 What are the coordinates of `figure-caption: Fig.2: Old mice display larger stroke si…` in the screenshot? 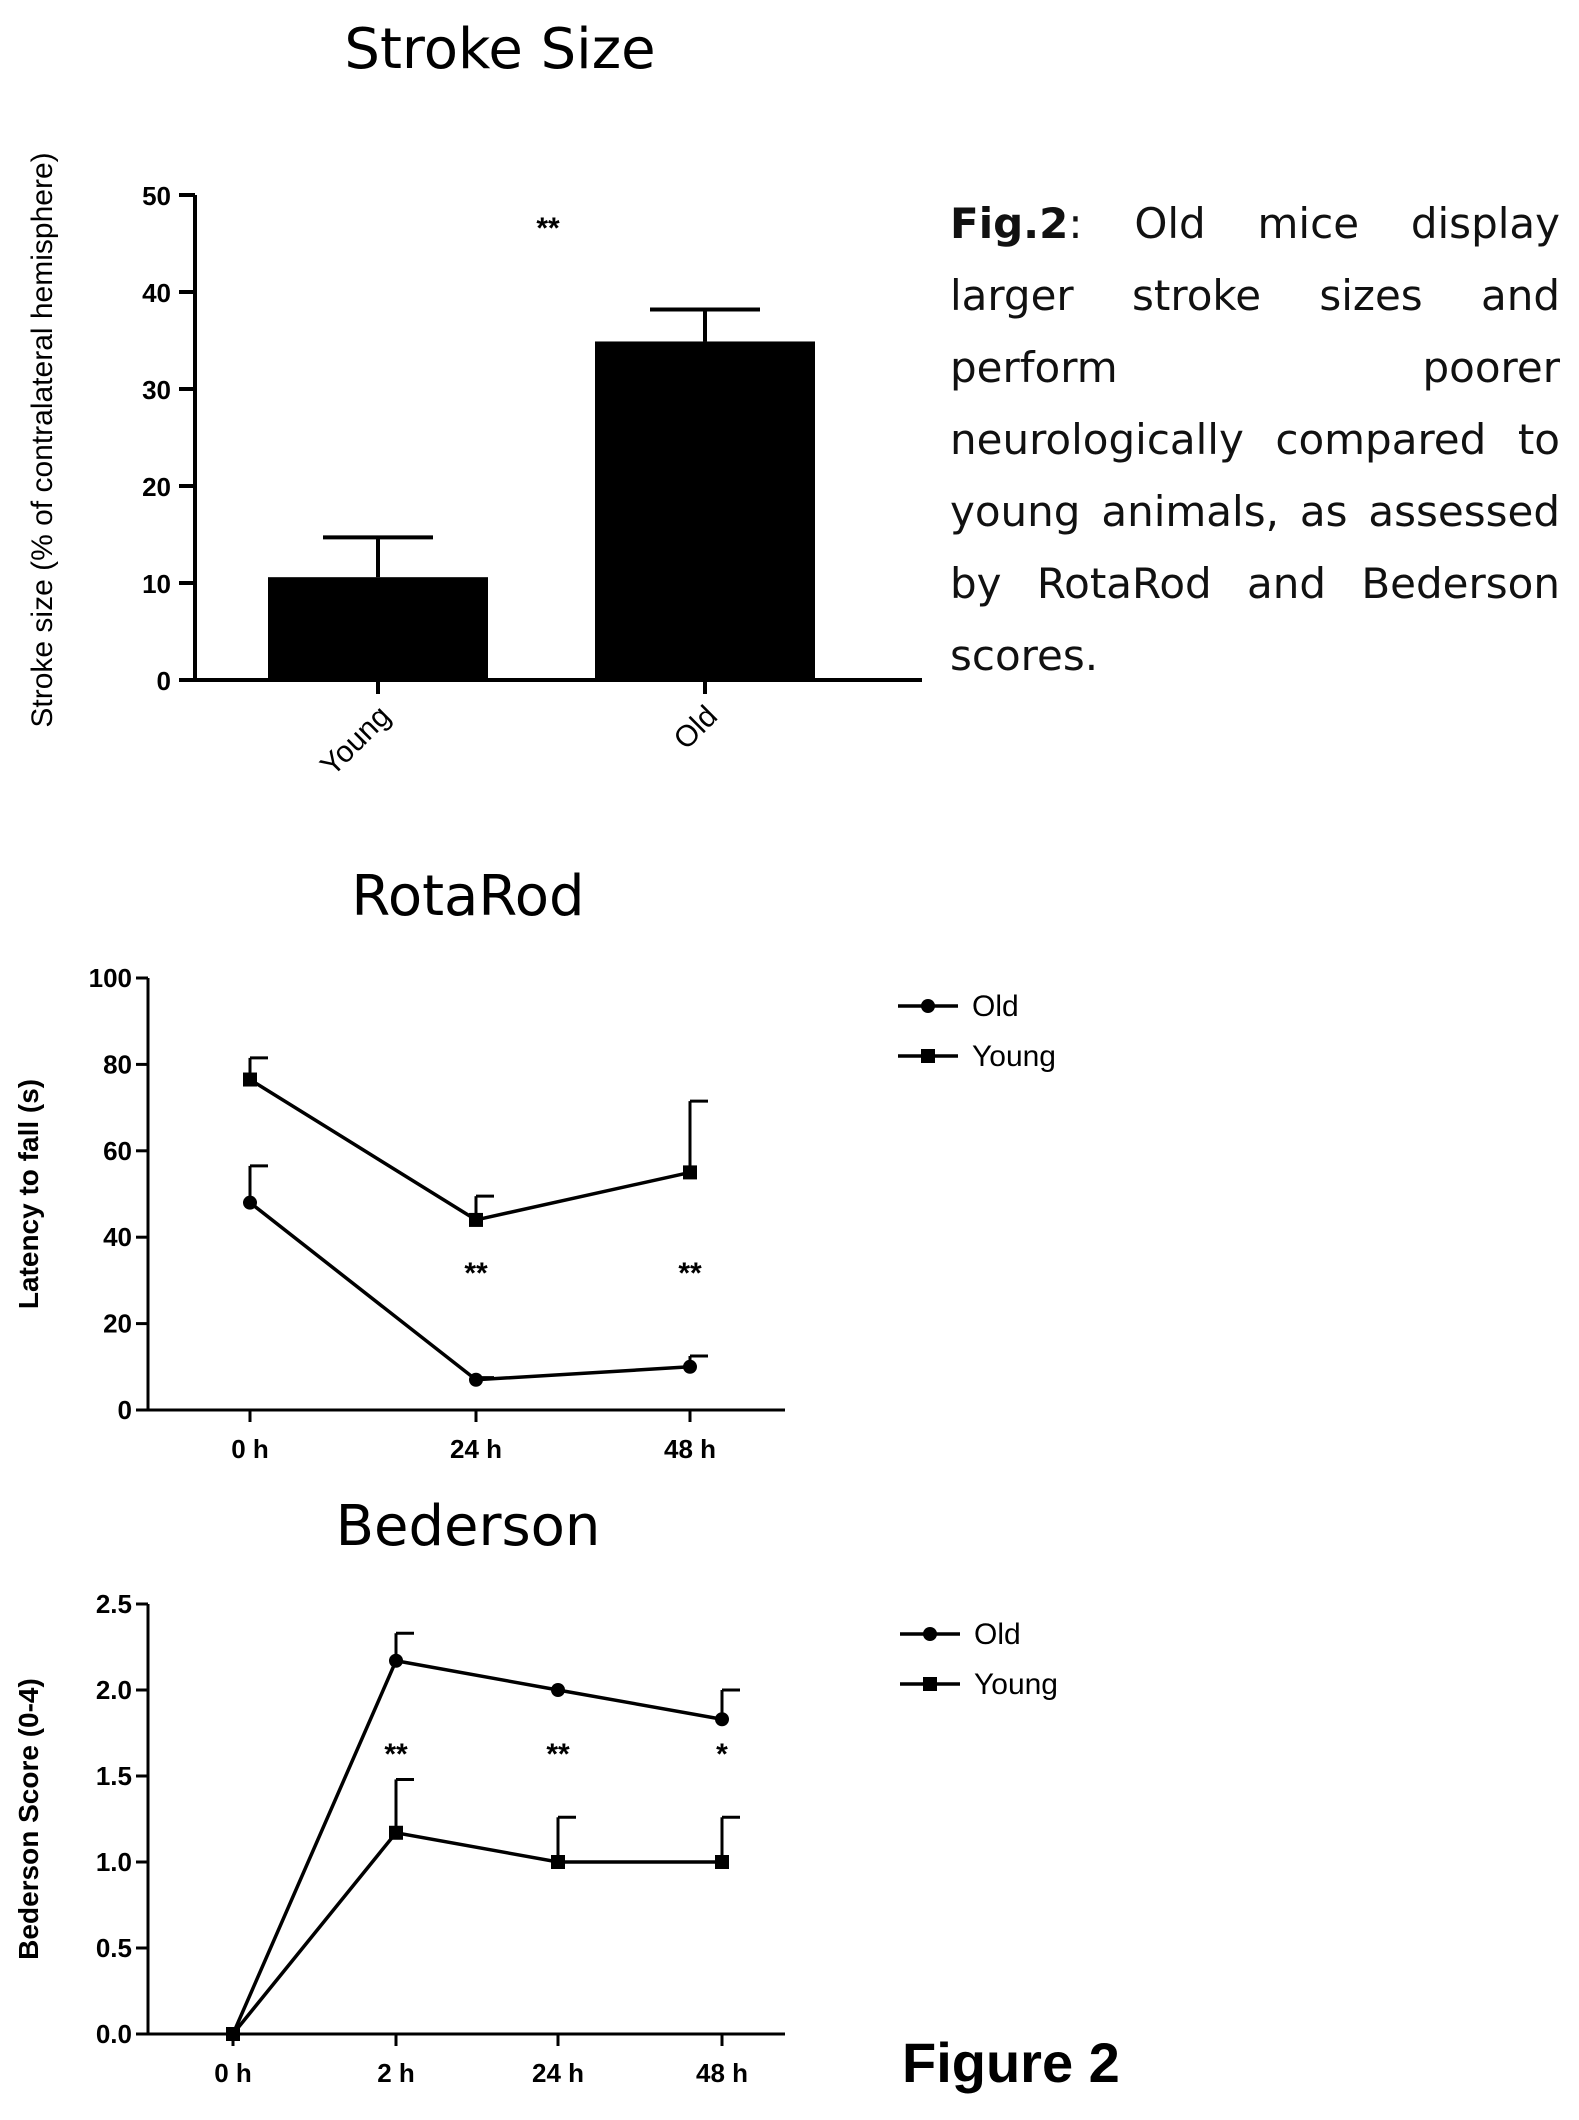 It's located at (1255, 440).